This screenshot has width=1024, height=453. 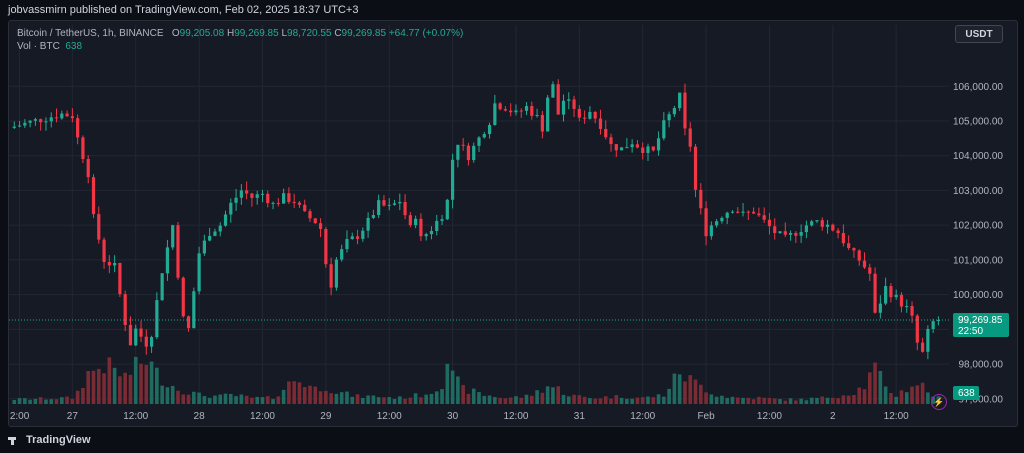 What do you see at coordinates (38, 46) in the screenshot?
I see `volume-label: Vol · BTC` at bounding box center [38, 46].